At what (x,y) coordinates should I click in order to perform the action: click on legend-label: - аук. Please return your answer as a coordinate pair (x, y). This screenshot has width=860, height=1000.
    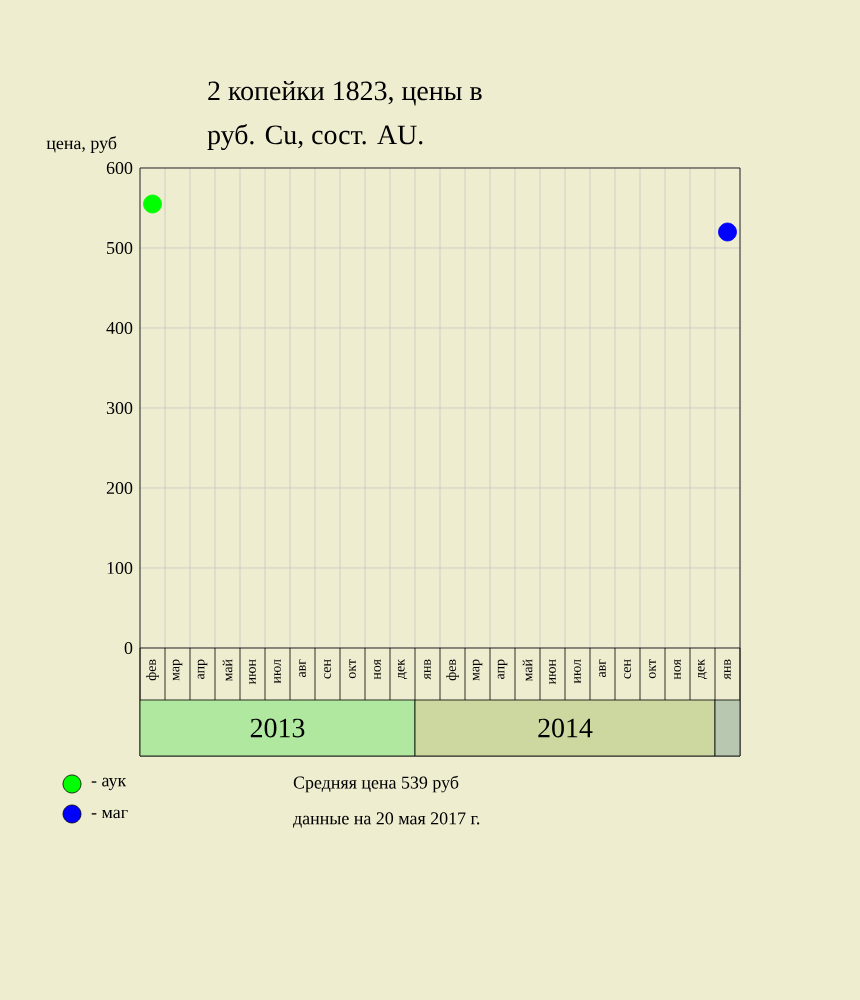
    Looking at the image, I should click on (109, 784).